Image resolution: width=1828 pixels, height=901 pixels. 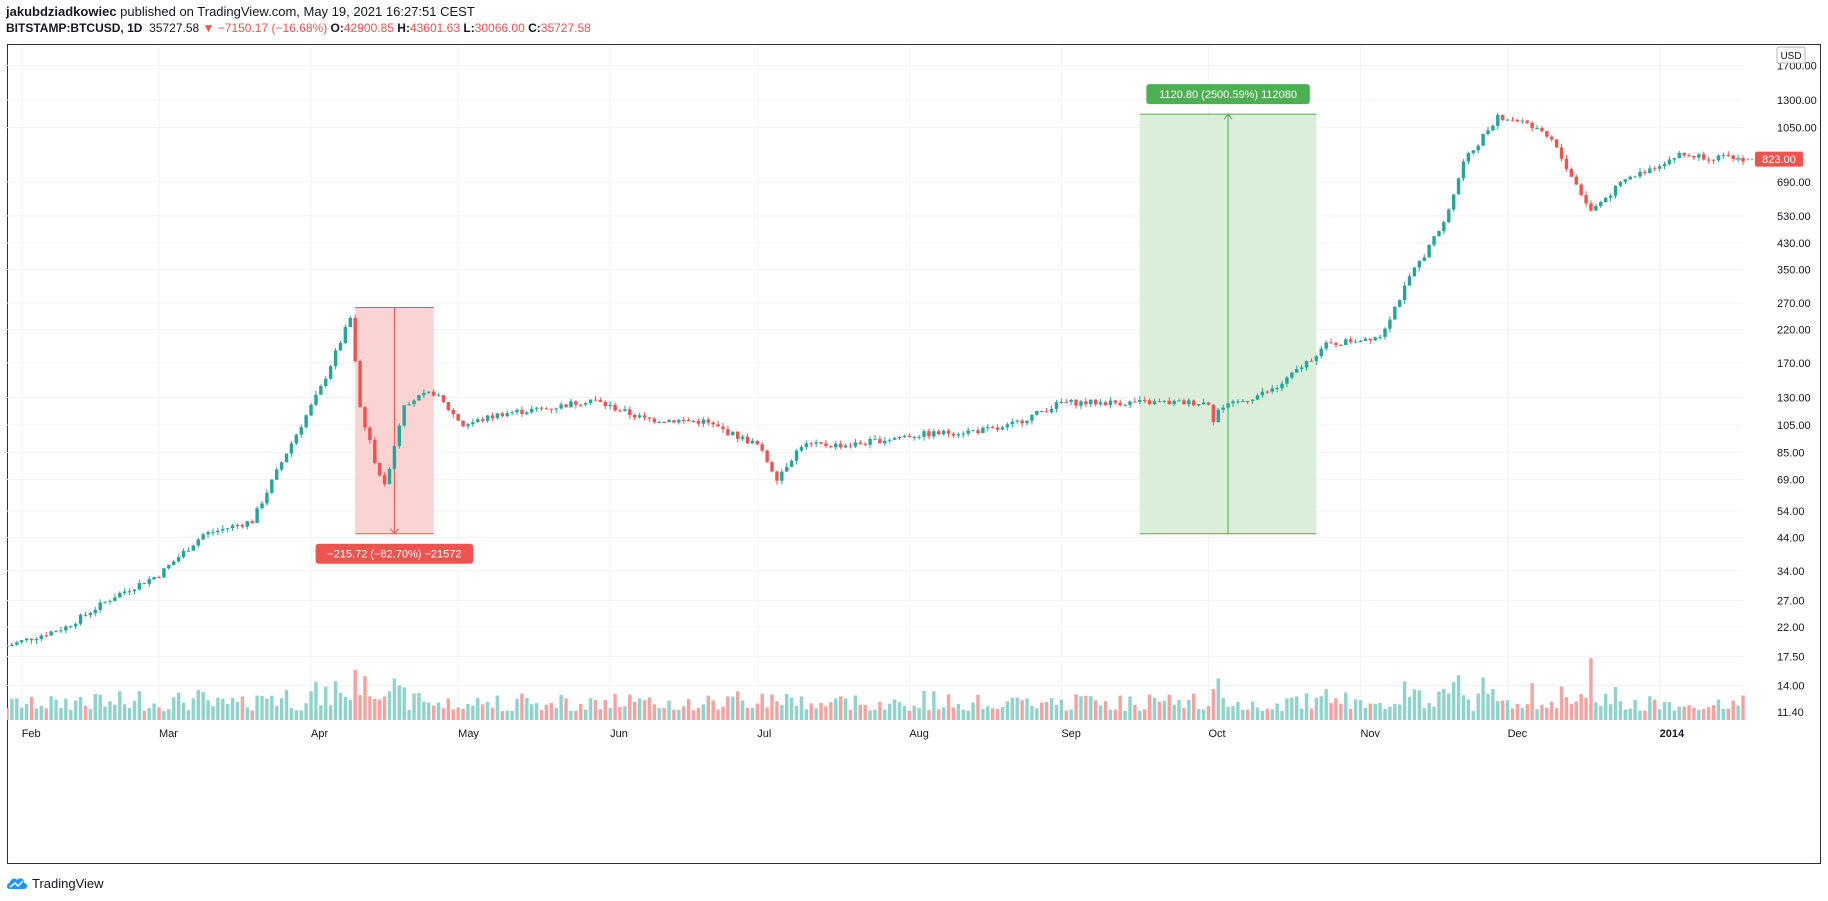 I want to click on currency-badge: USD, so click(x=1791, y=55).